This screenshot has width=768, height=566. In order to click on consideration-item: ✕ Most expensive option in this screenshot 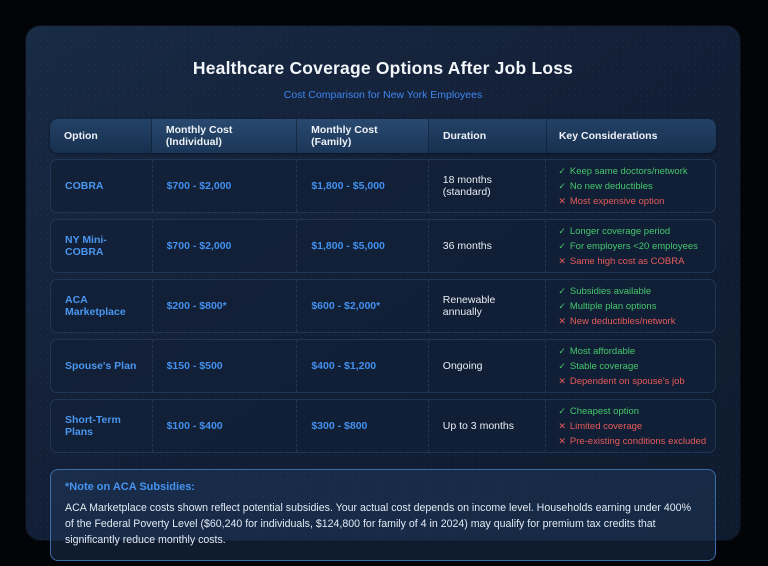, I will do `click(611, 201)`.